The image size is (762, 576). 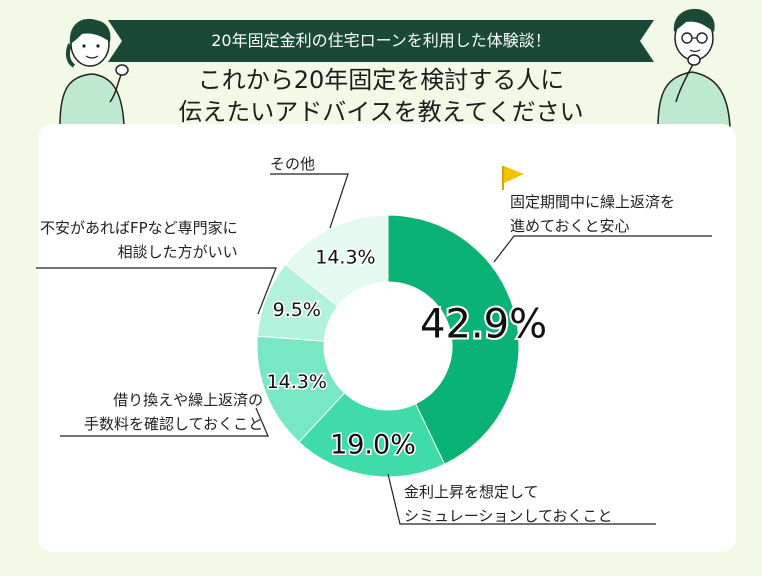 I want to click on slice-label-2: 借り換えや繰上返済の 手数料を確認しておくこと, so click(x=173, y=412).